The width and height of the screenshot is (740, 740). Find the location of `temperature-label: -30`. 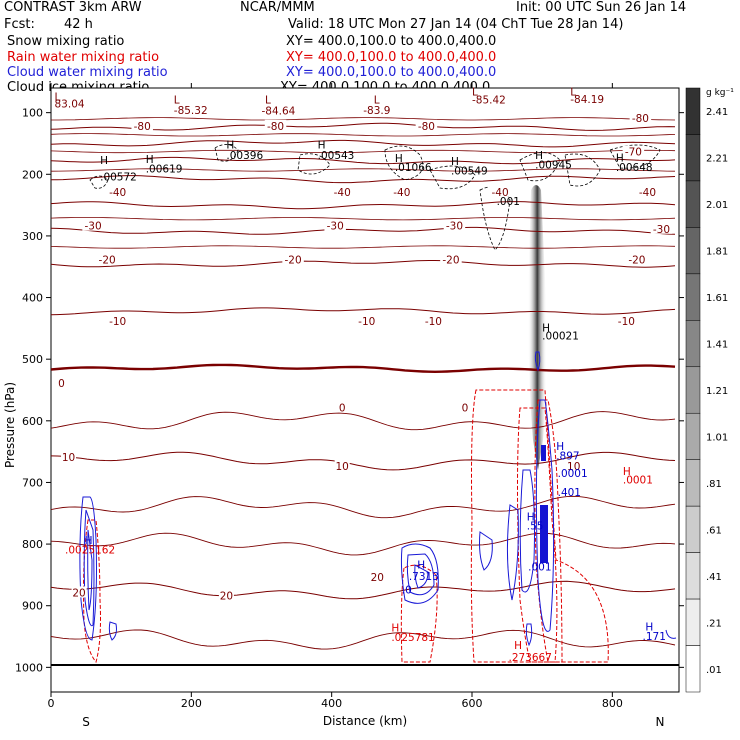

temperature-label: -30 is located at coordinates (335, 227).